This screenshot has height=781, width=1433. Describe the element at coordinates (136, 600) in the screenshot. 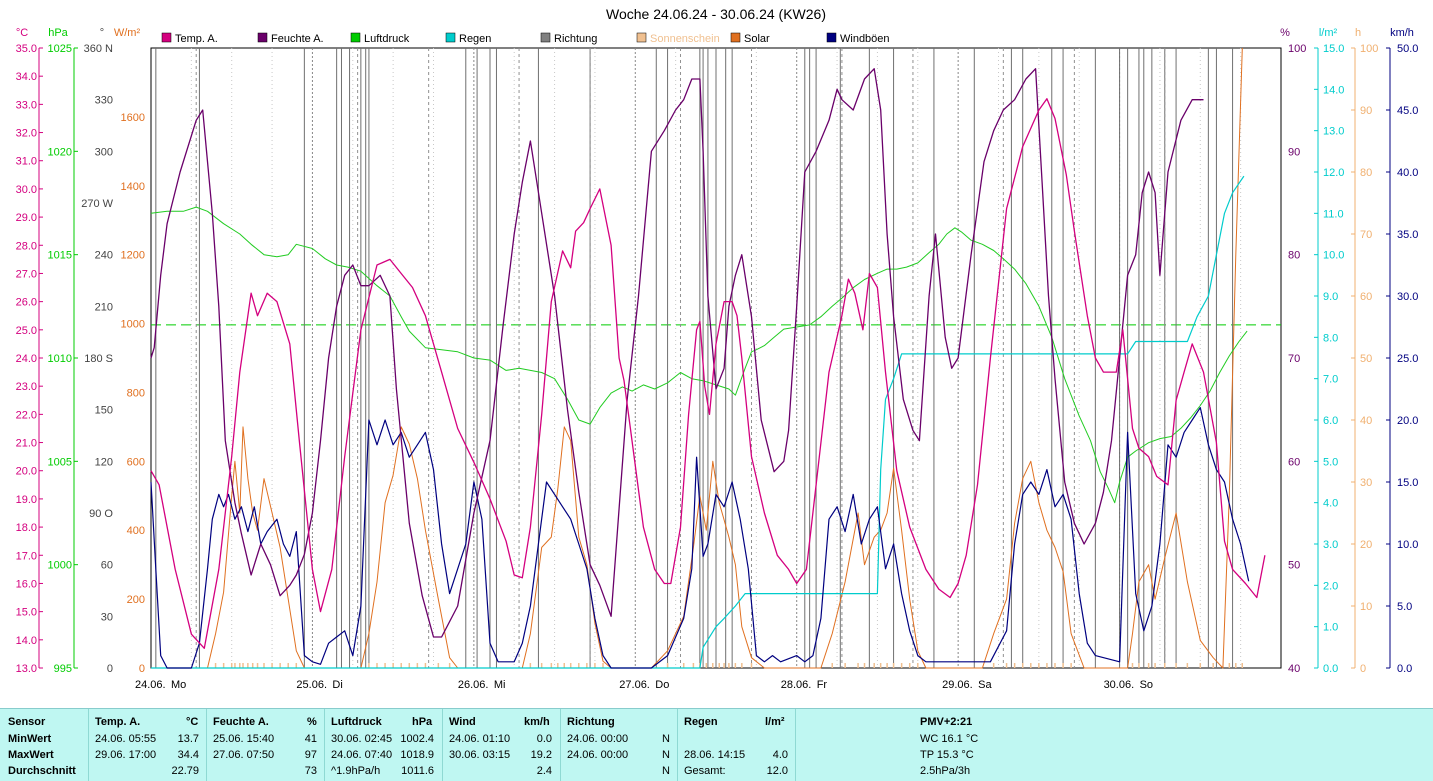

I see `solar-tick-label: 200` at that location.